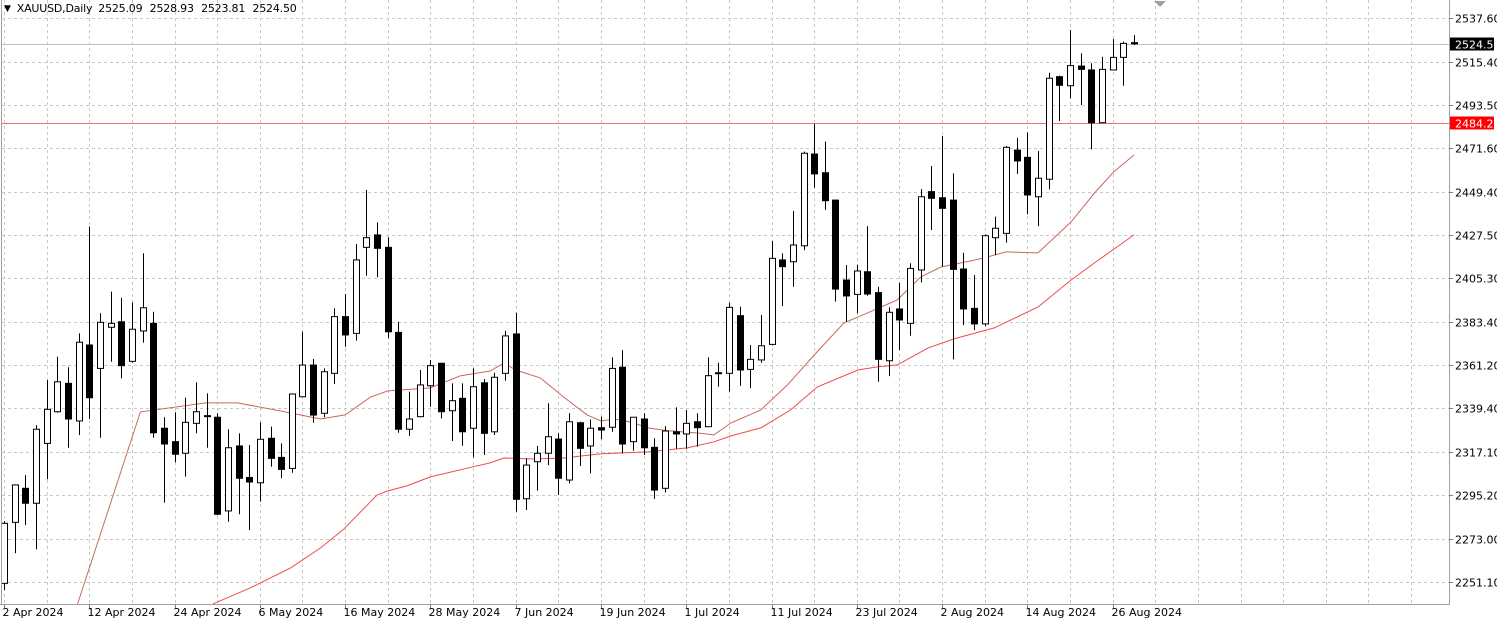 This screenshot has height=620, width=1497. What do you see at coordinates (33, 612) in the screenshot?
I see `x-tick-label: 2 Apr 2024` at bounding box center [33, 612].